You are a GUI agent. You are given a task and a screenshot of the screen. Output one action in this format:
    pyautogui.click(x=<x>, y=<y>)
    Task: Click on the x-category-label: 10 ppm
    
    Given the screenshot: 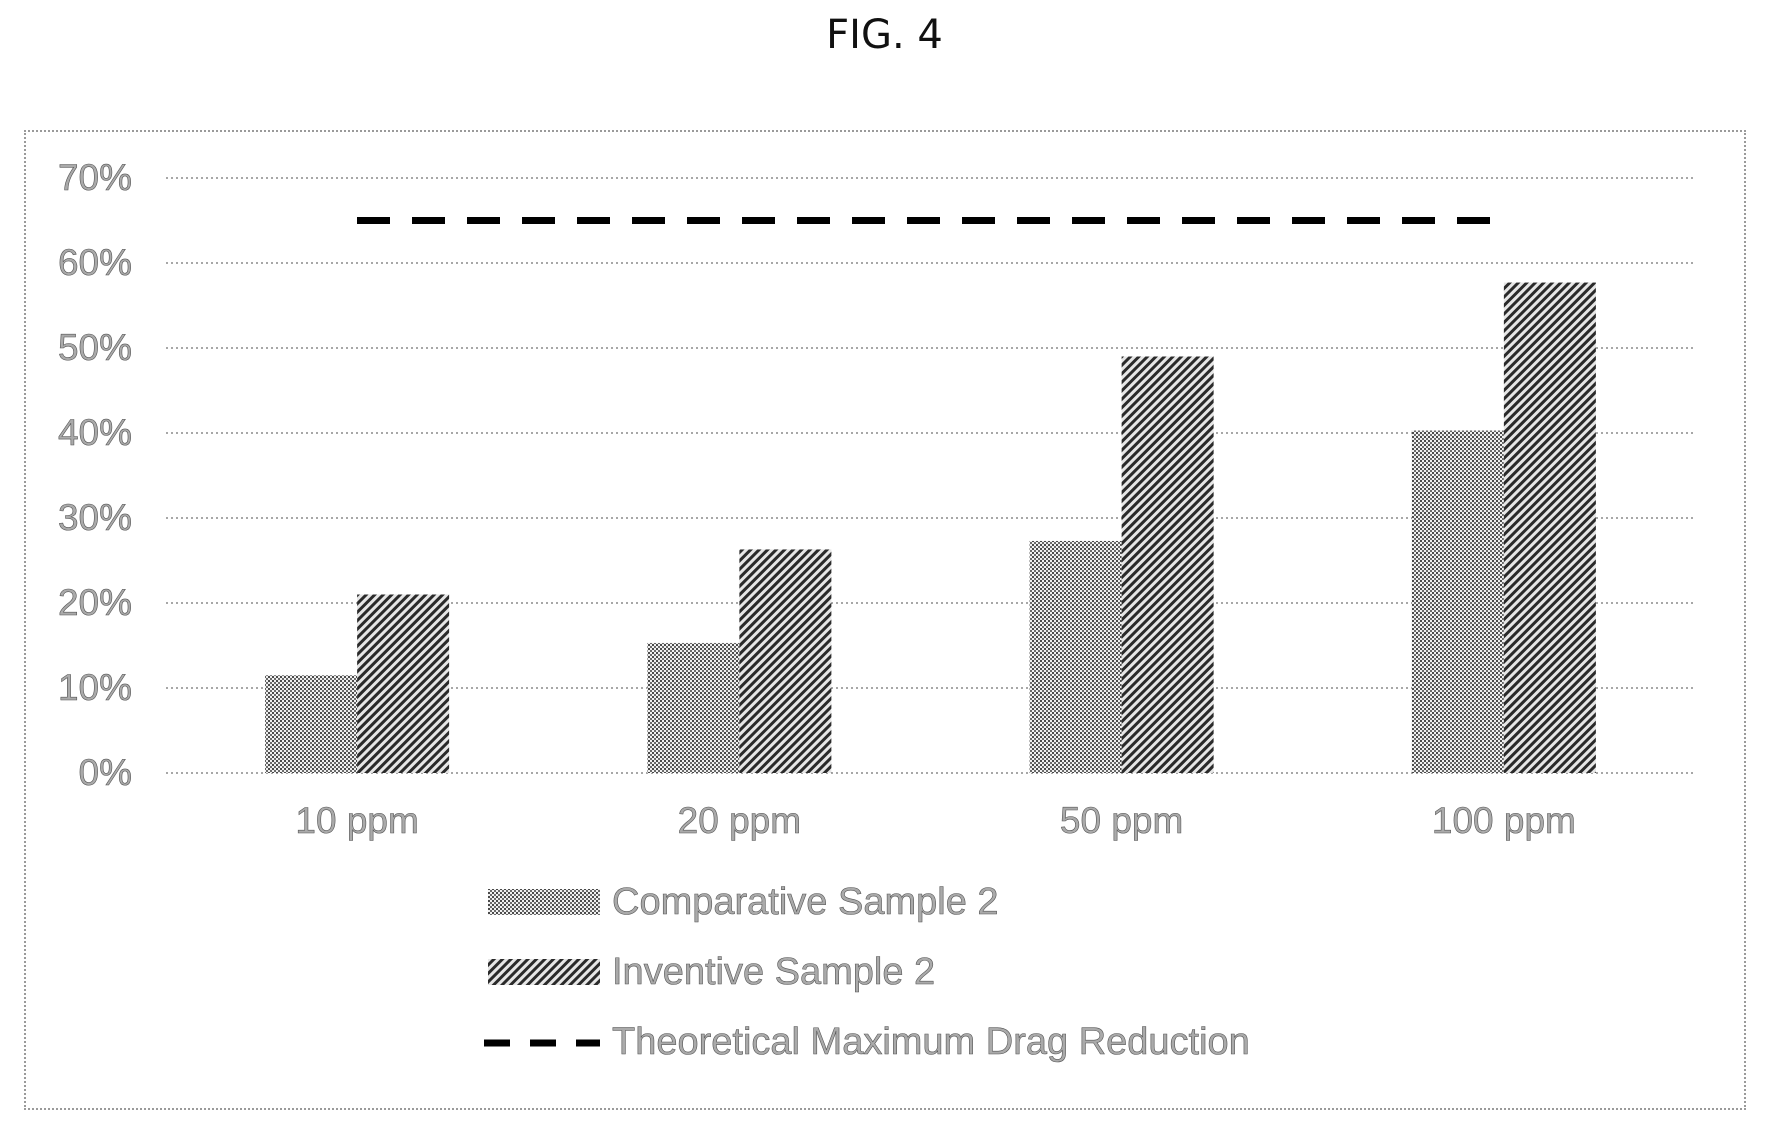 What is the action you would take?
    pyautogui.click(x=356, y=820)
    